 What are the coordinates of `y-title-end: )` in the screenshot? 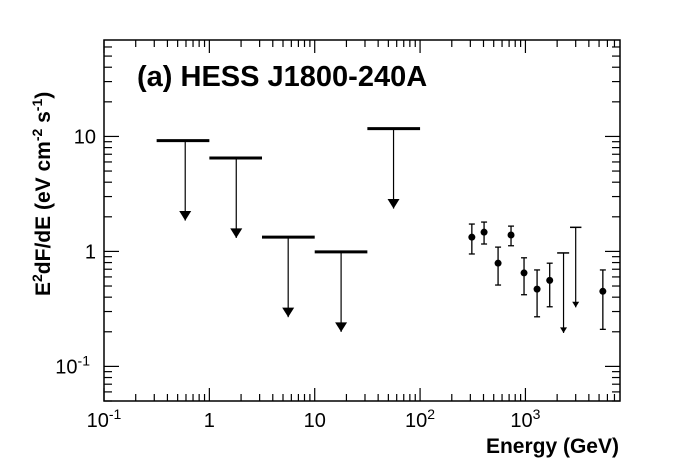 It's located at (43, 95).